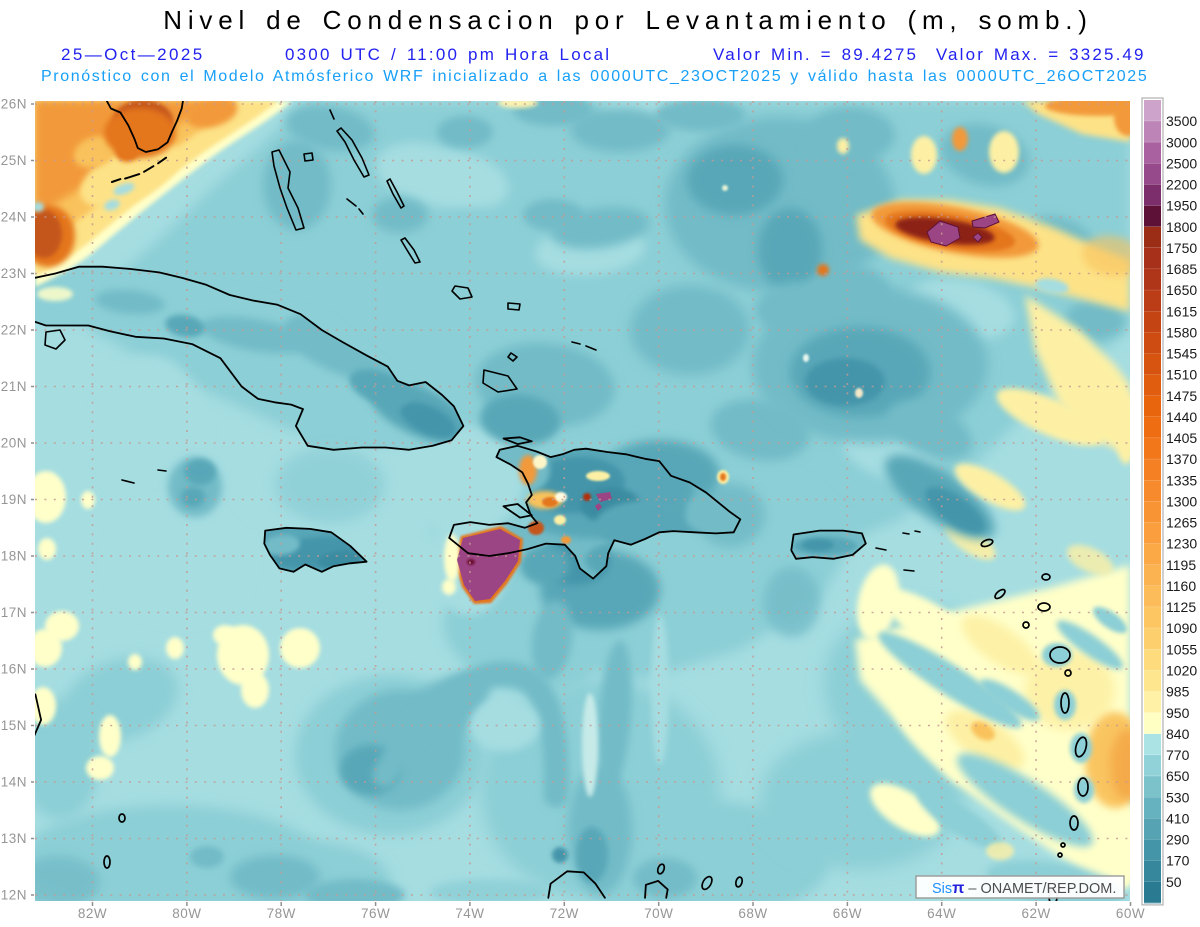  I want to click on svg-text: 1125, so click(1181, 607).